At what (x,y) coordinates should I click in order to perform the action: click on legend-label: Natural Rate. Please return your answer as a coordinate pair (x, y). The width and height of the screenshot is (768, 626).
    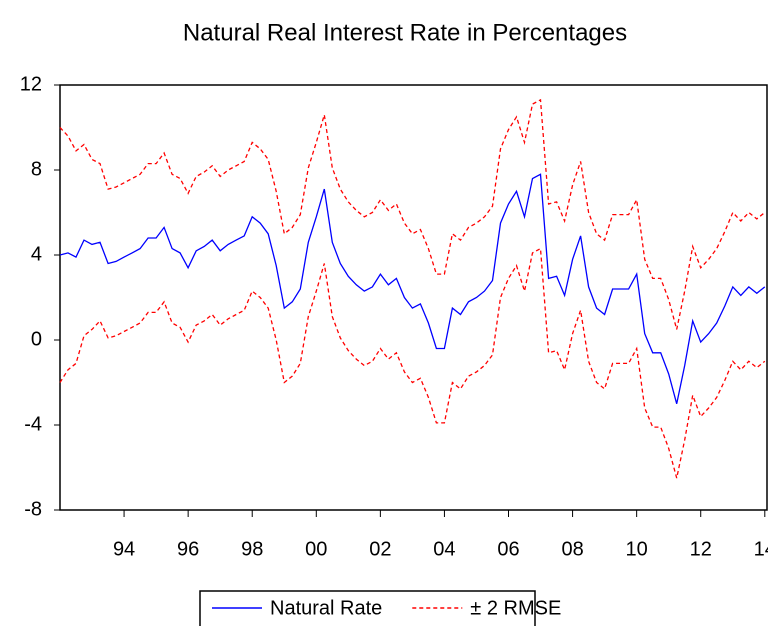
    Looking at the image, I should click on (326, 608).